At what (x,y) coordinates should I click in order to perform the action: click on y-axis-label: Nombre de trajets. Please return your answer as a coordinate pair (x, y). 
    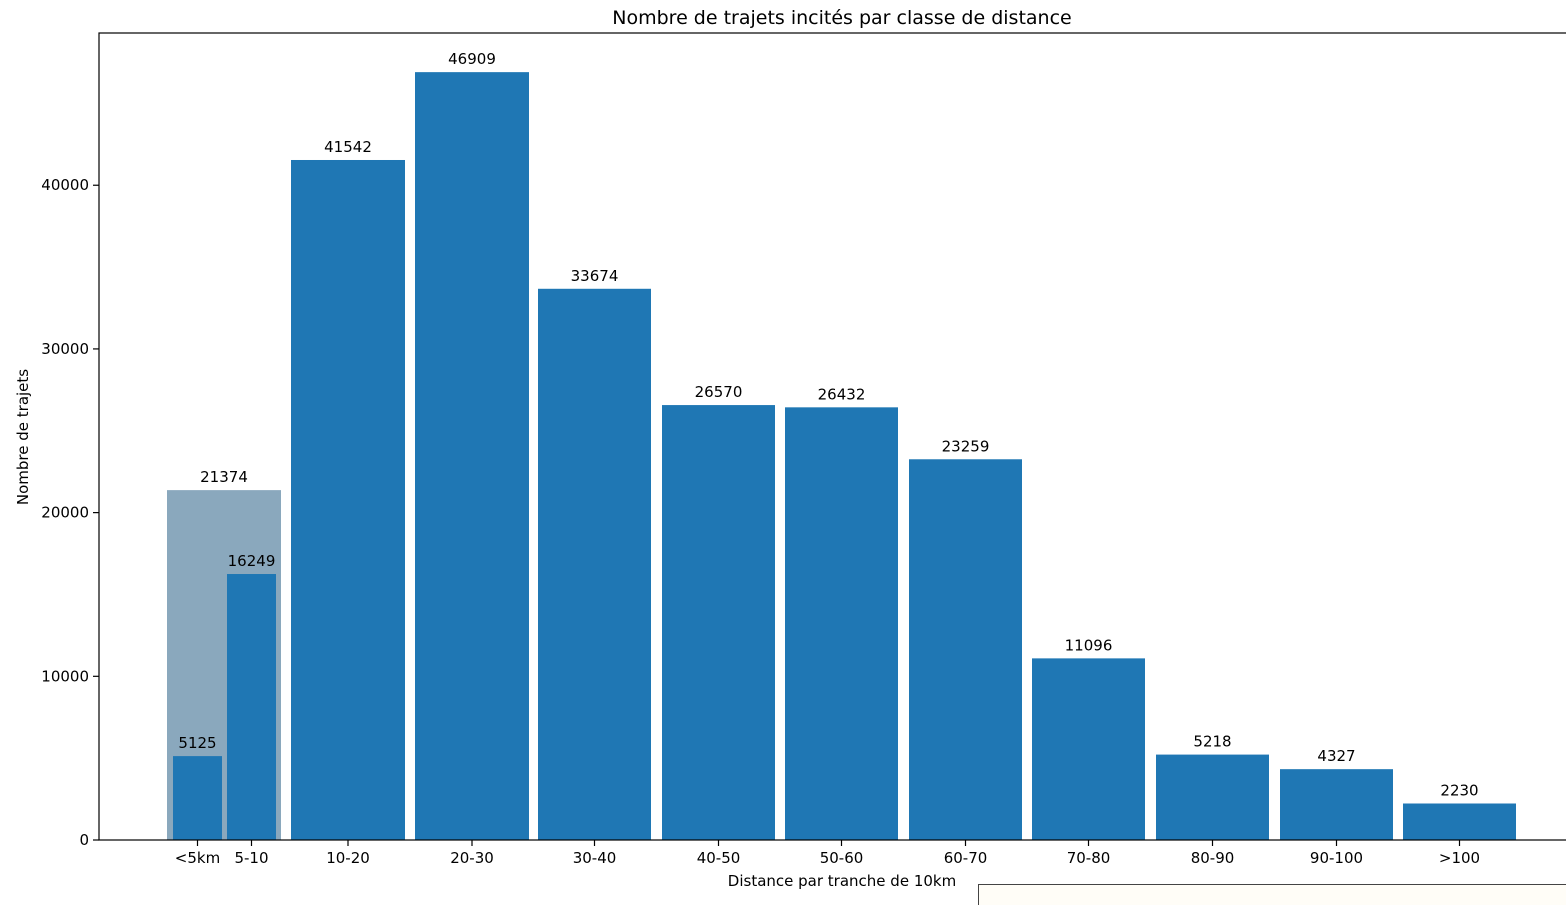
    Looking at the image, I should click on (23, 437).